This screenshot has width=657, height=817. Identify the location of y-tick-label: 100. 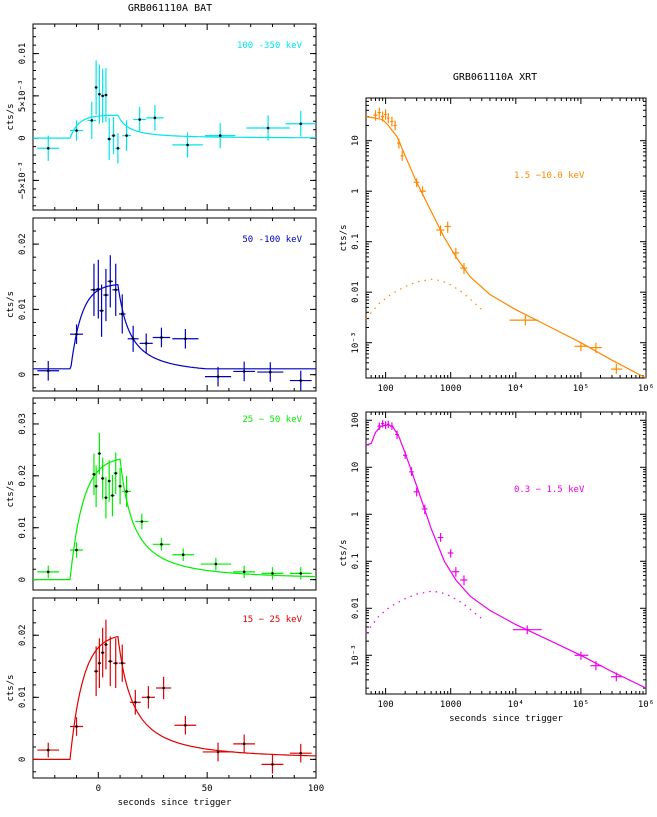
(356, 420).